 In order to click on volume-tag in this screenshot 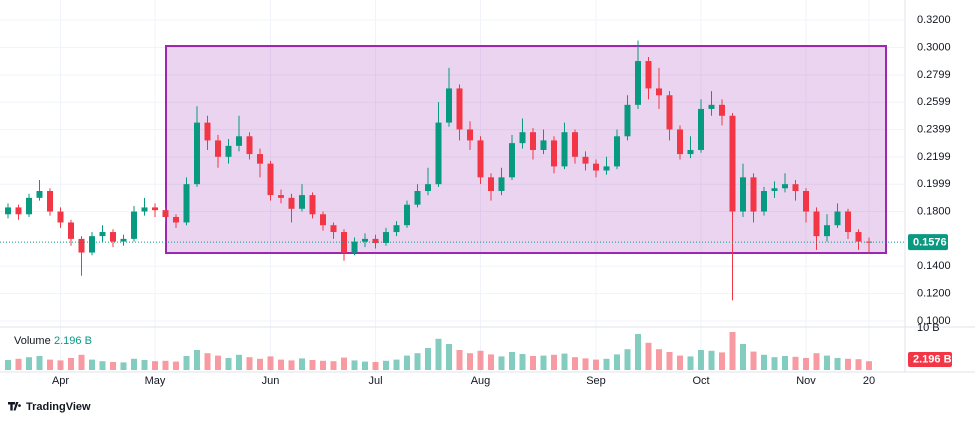, I will do `click(930, 359)`.